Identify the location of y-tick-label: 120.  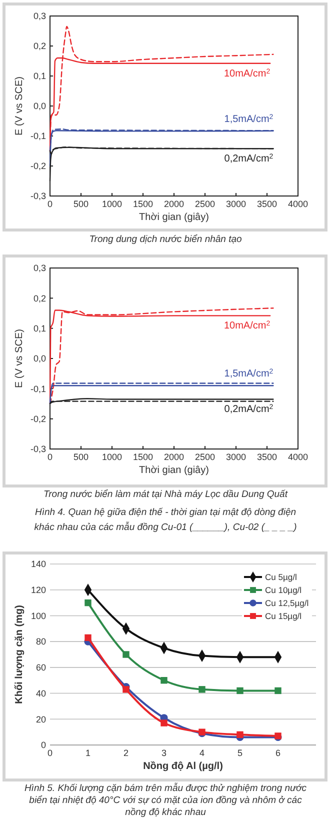
(38, 590).